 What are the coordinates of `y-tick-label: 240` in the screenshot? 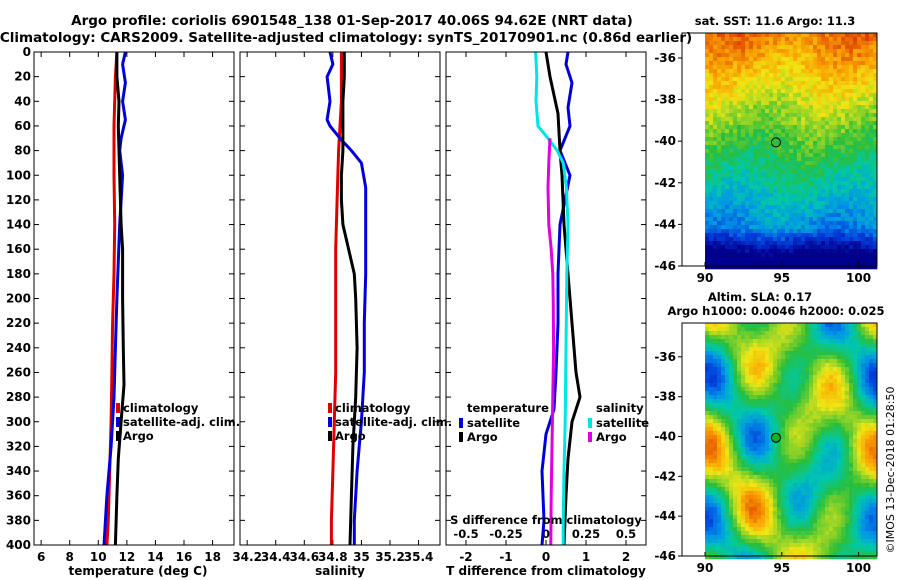 It's located at (18, 348).